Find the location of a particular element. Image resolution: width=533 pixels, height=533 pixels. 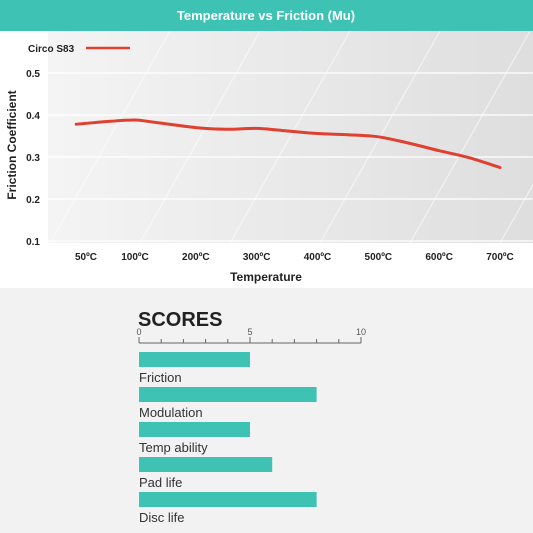

chart-title: Temperature vs Friction (Mu) is located at coordinates (266, 15).